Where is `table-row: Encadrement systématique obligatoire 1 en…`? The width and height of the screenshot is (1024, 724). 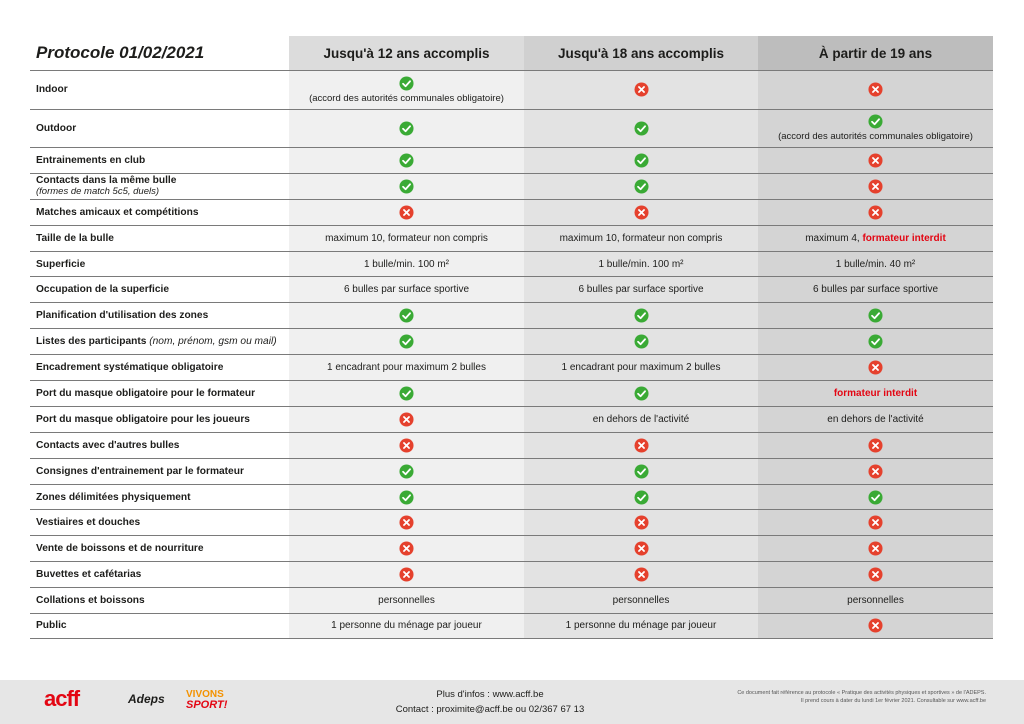 table-row: Encadrement systématique obligatoire 1 en… is located at coordinates (511, 367).